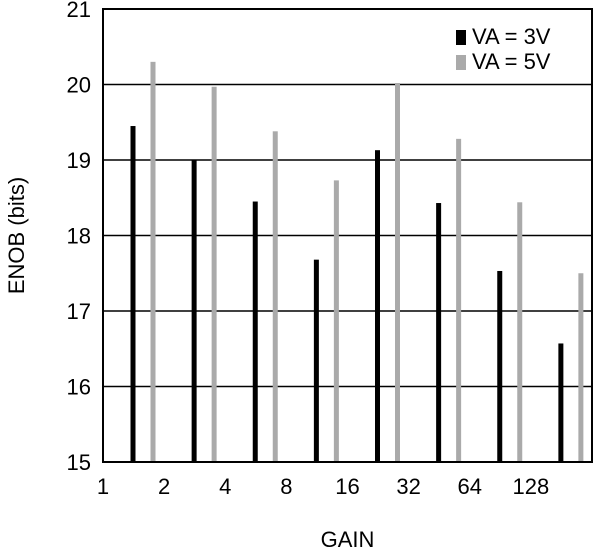  What do you see at coordinates (470, 486) in the screenshot?
I see `x-tick-label: 64` at bounding box center [470, 486].